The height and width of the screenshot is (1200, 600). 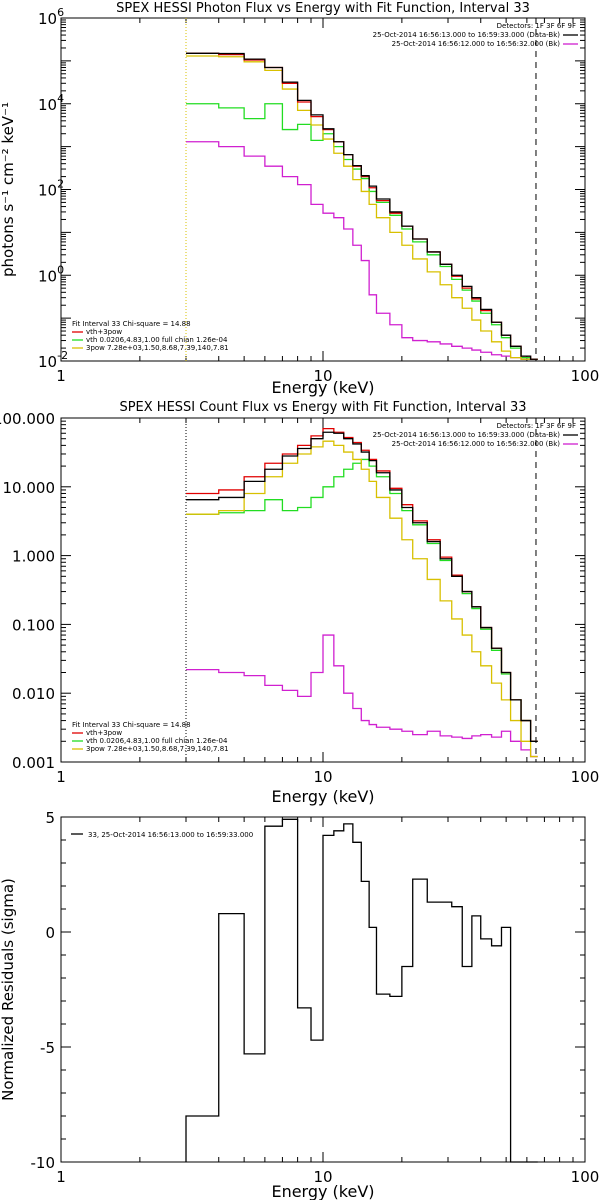 What do you see at coordinates (33, 625) in the screenshot?
I see `y-tick-label: 0.100` at bounding box center [33, 625].